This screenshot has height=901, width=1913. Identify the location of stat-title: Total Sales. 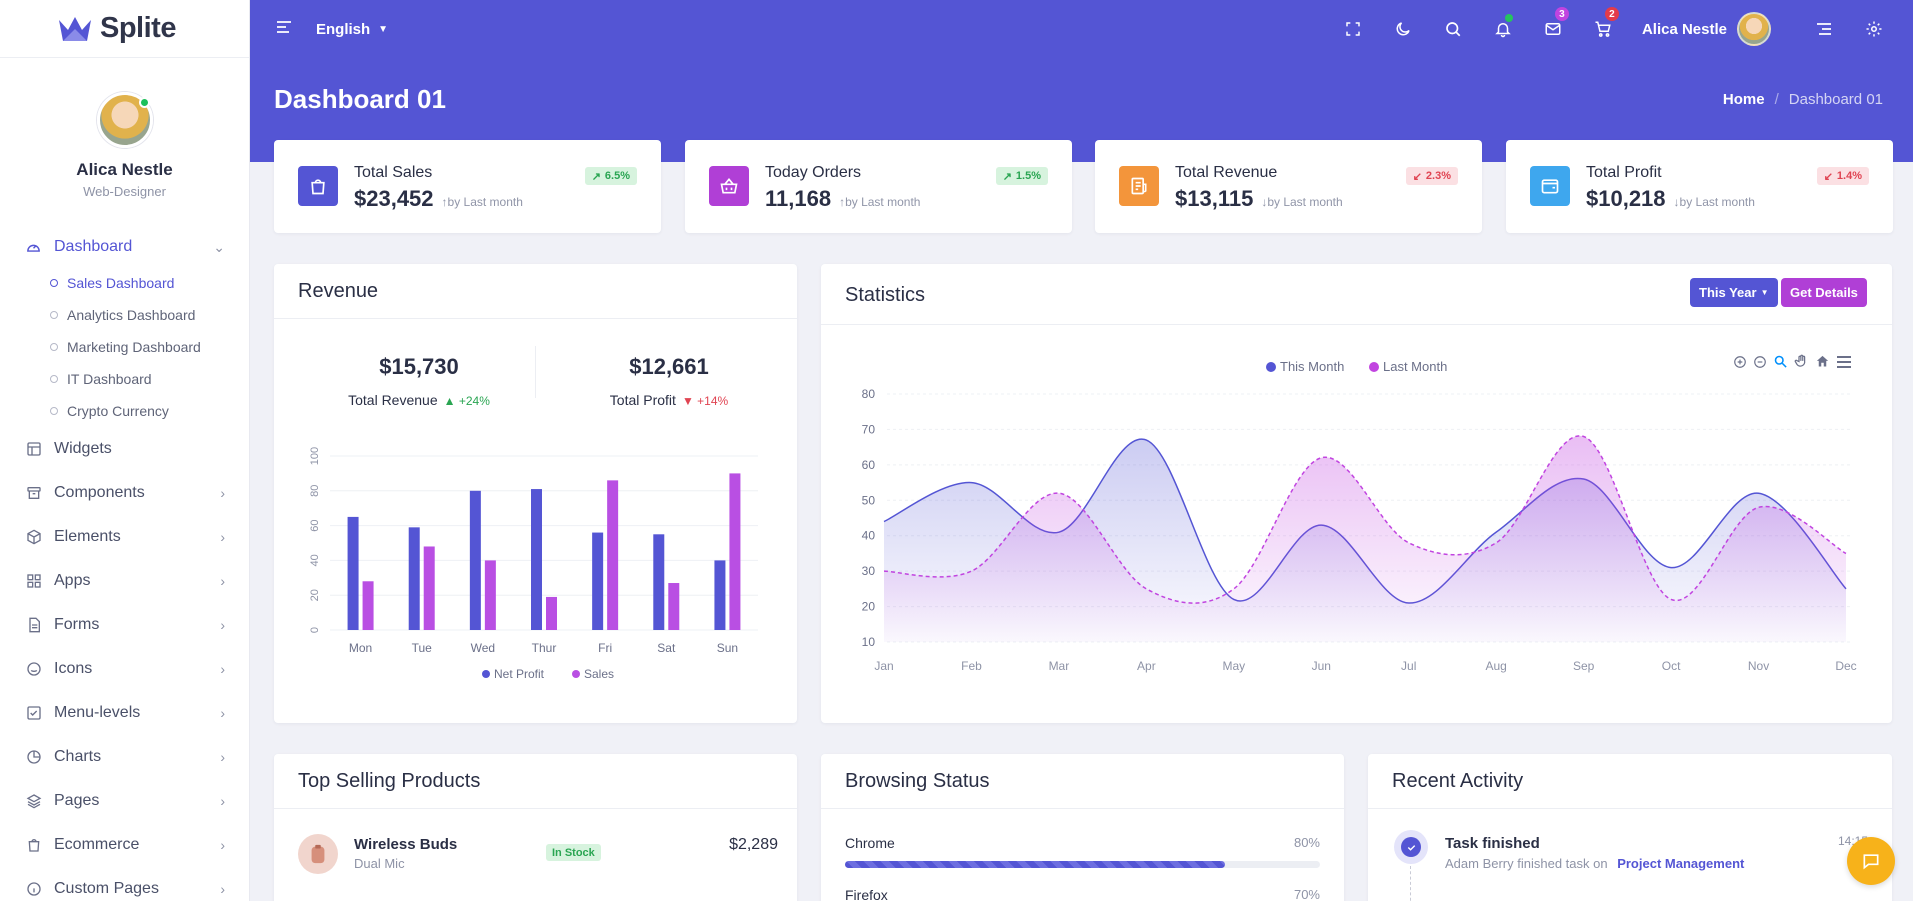
(393, 172).